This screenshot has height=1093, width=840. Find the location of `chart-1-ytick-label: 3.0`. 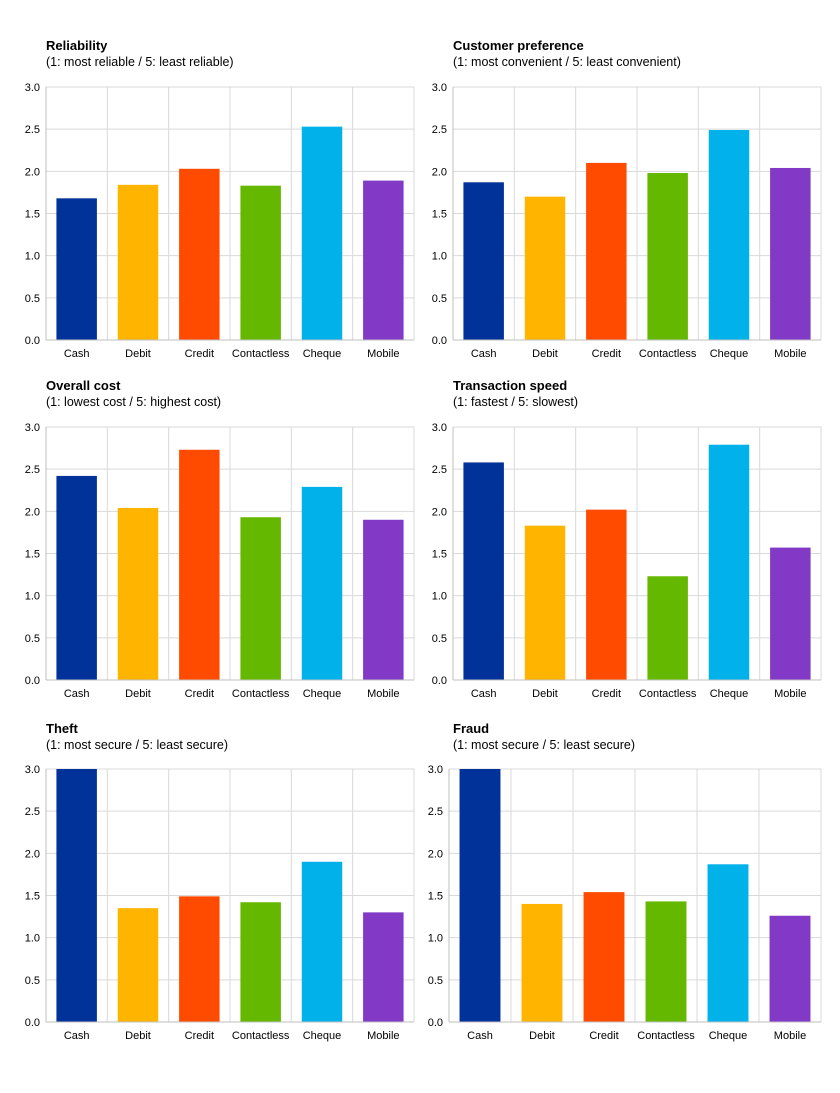

chart-1-ytick-label: 3.0 is located at coordinates (32, 88).